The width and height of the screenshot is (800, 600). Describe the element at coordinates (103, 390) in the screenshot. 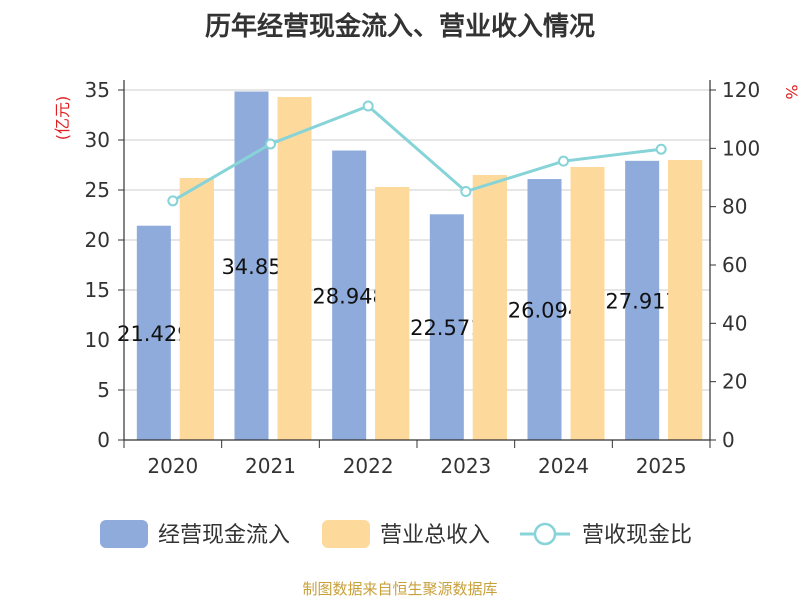

I see `y-left-tick-label: 5` at that location.